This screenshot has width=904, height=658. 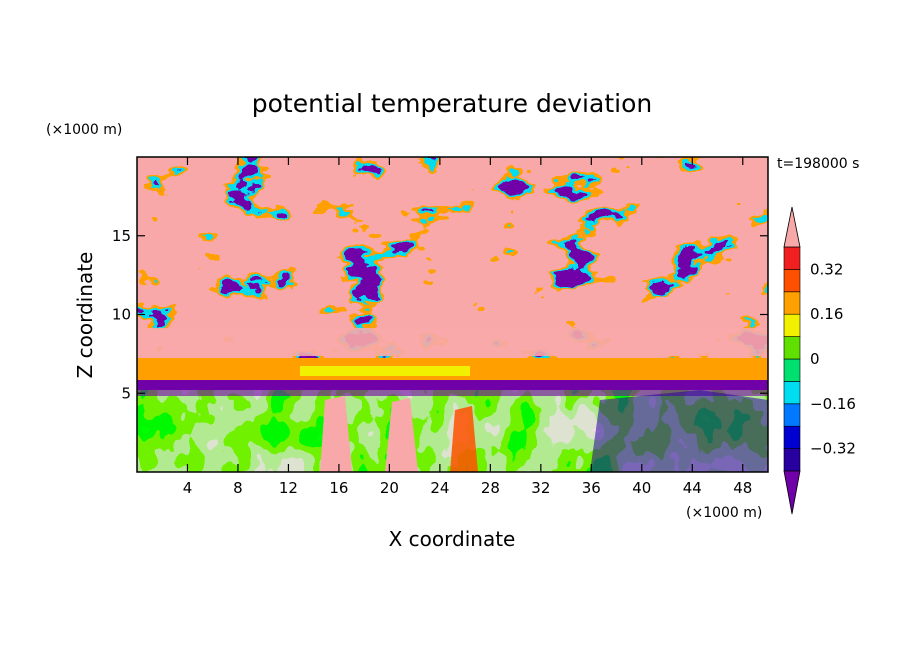 I want to click on x-unit-label: (×1000 m), so click(x=724, y=513).